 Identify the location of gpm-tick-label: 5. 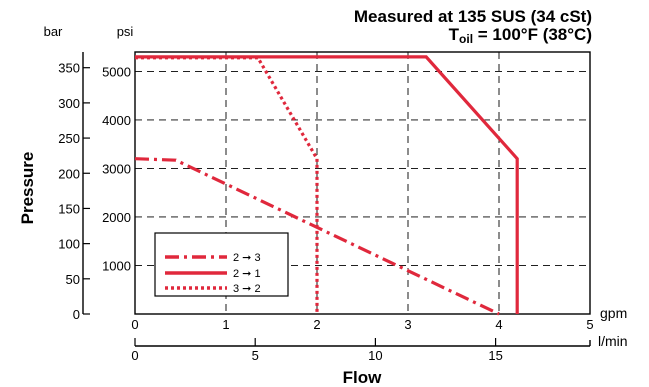
(589, 324).